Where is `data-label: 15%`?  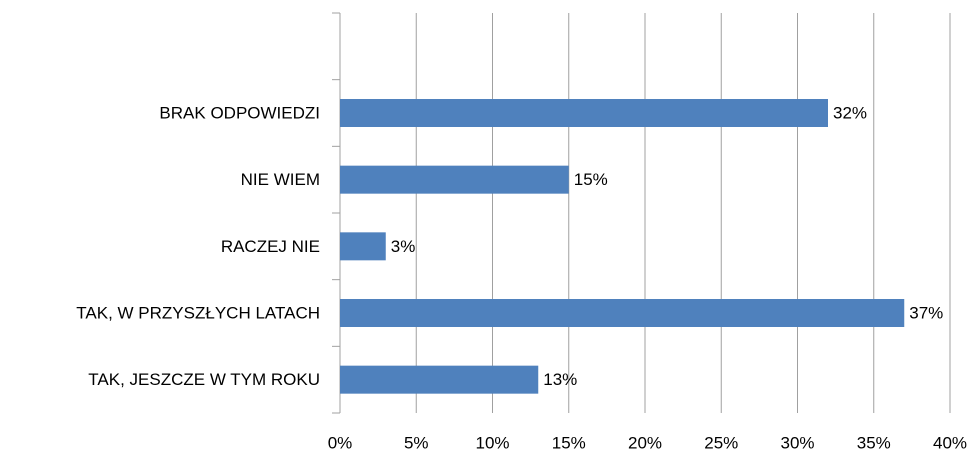 data-label: 15% is located at coordinates (591, 179).